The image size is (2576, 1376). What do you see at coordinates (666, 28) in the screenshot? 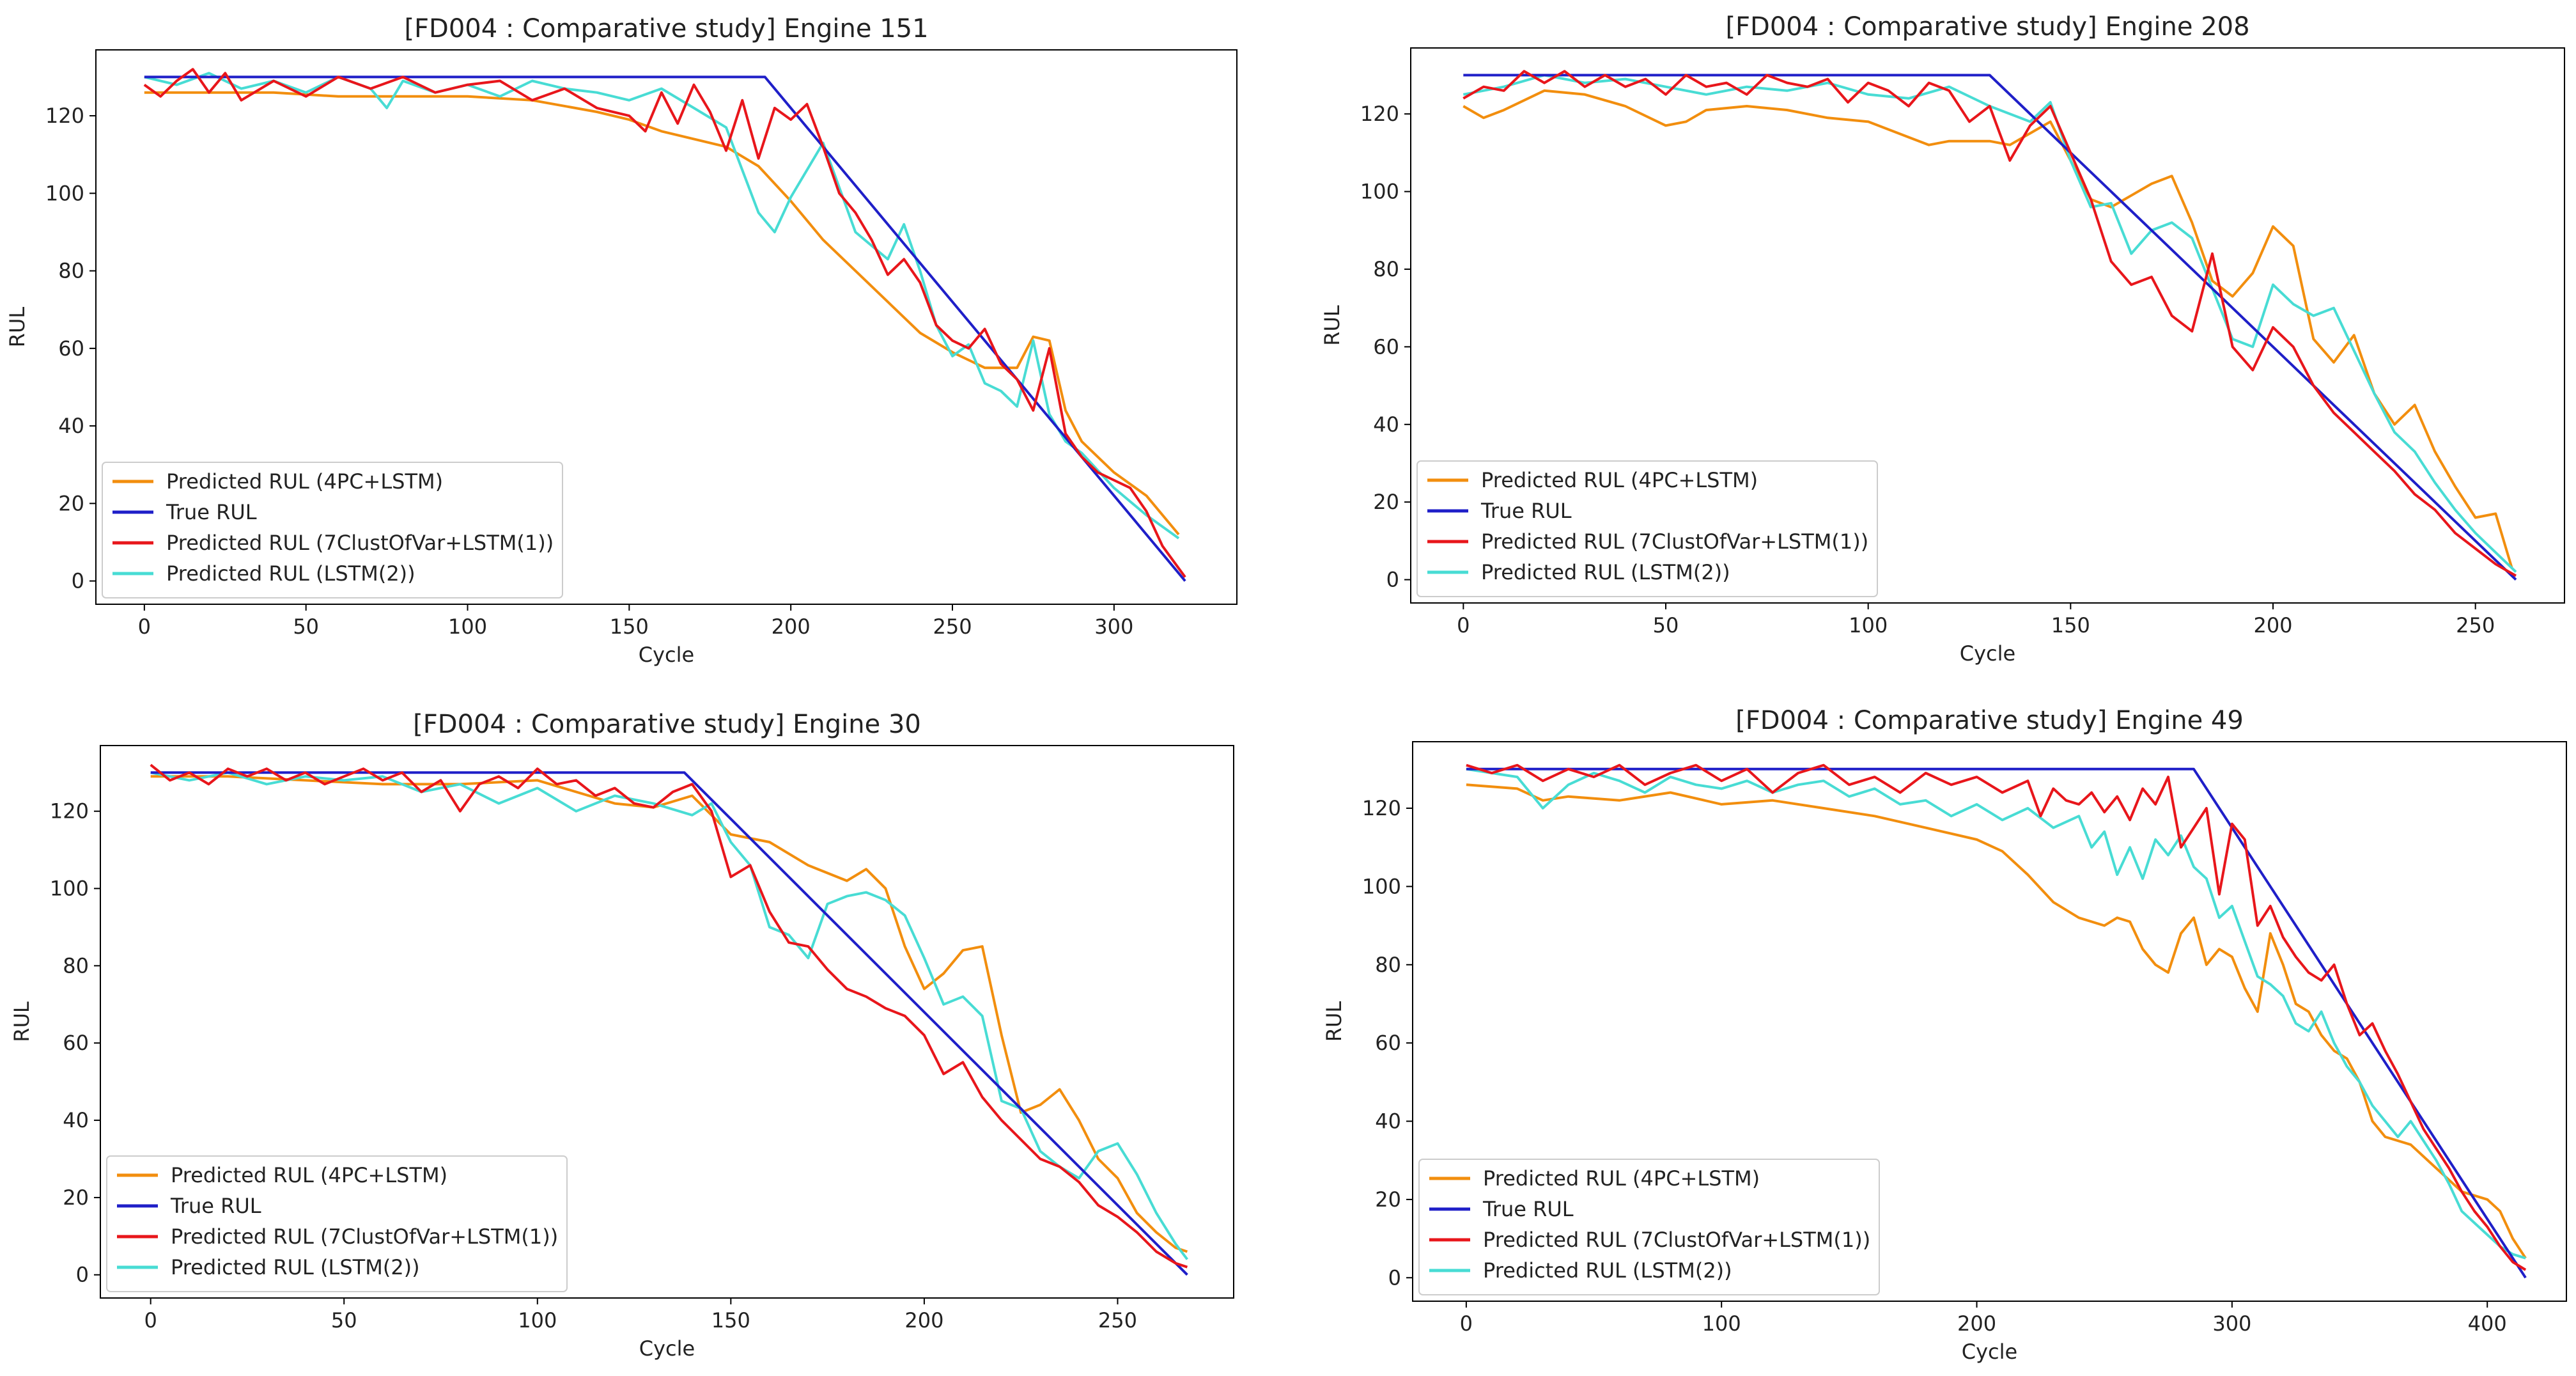
I see `chart-title: [FD004 : Comparative study] Engine 151` at bounding box center [666, 28].